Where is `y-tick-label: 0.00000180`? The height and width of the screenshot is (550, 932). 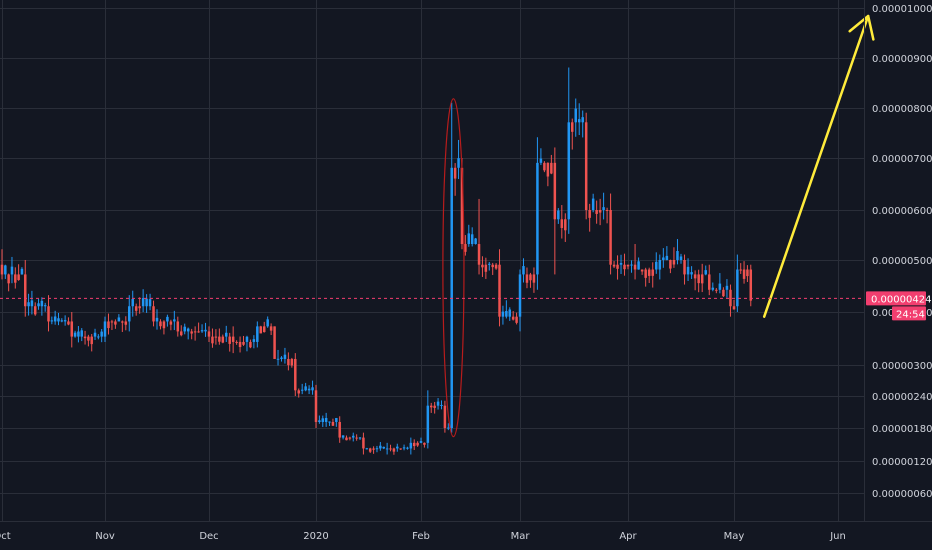
y-tick-label: 0.00000180 is located at coordinates (902, 429).